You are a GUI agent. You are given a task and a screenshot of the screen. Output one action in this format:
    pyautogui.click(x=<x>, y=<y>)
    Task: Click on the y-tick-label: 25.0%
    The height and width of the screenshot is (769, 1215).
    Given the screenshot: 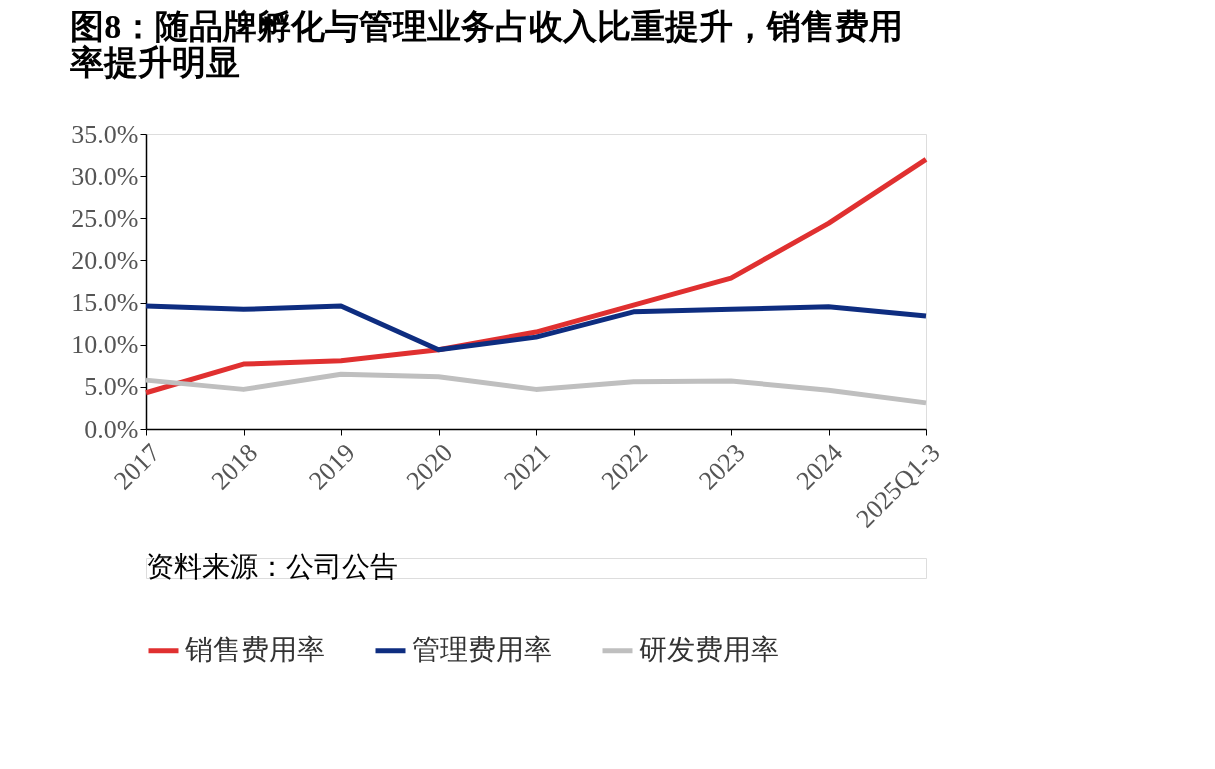 What is the action you would take?
    pyautogui.click(x=105, y=218)
    